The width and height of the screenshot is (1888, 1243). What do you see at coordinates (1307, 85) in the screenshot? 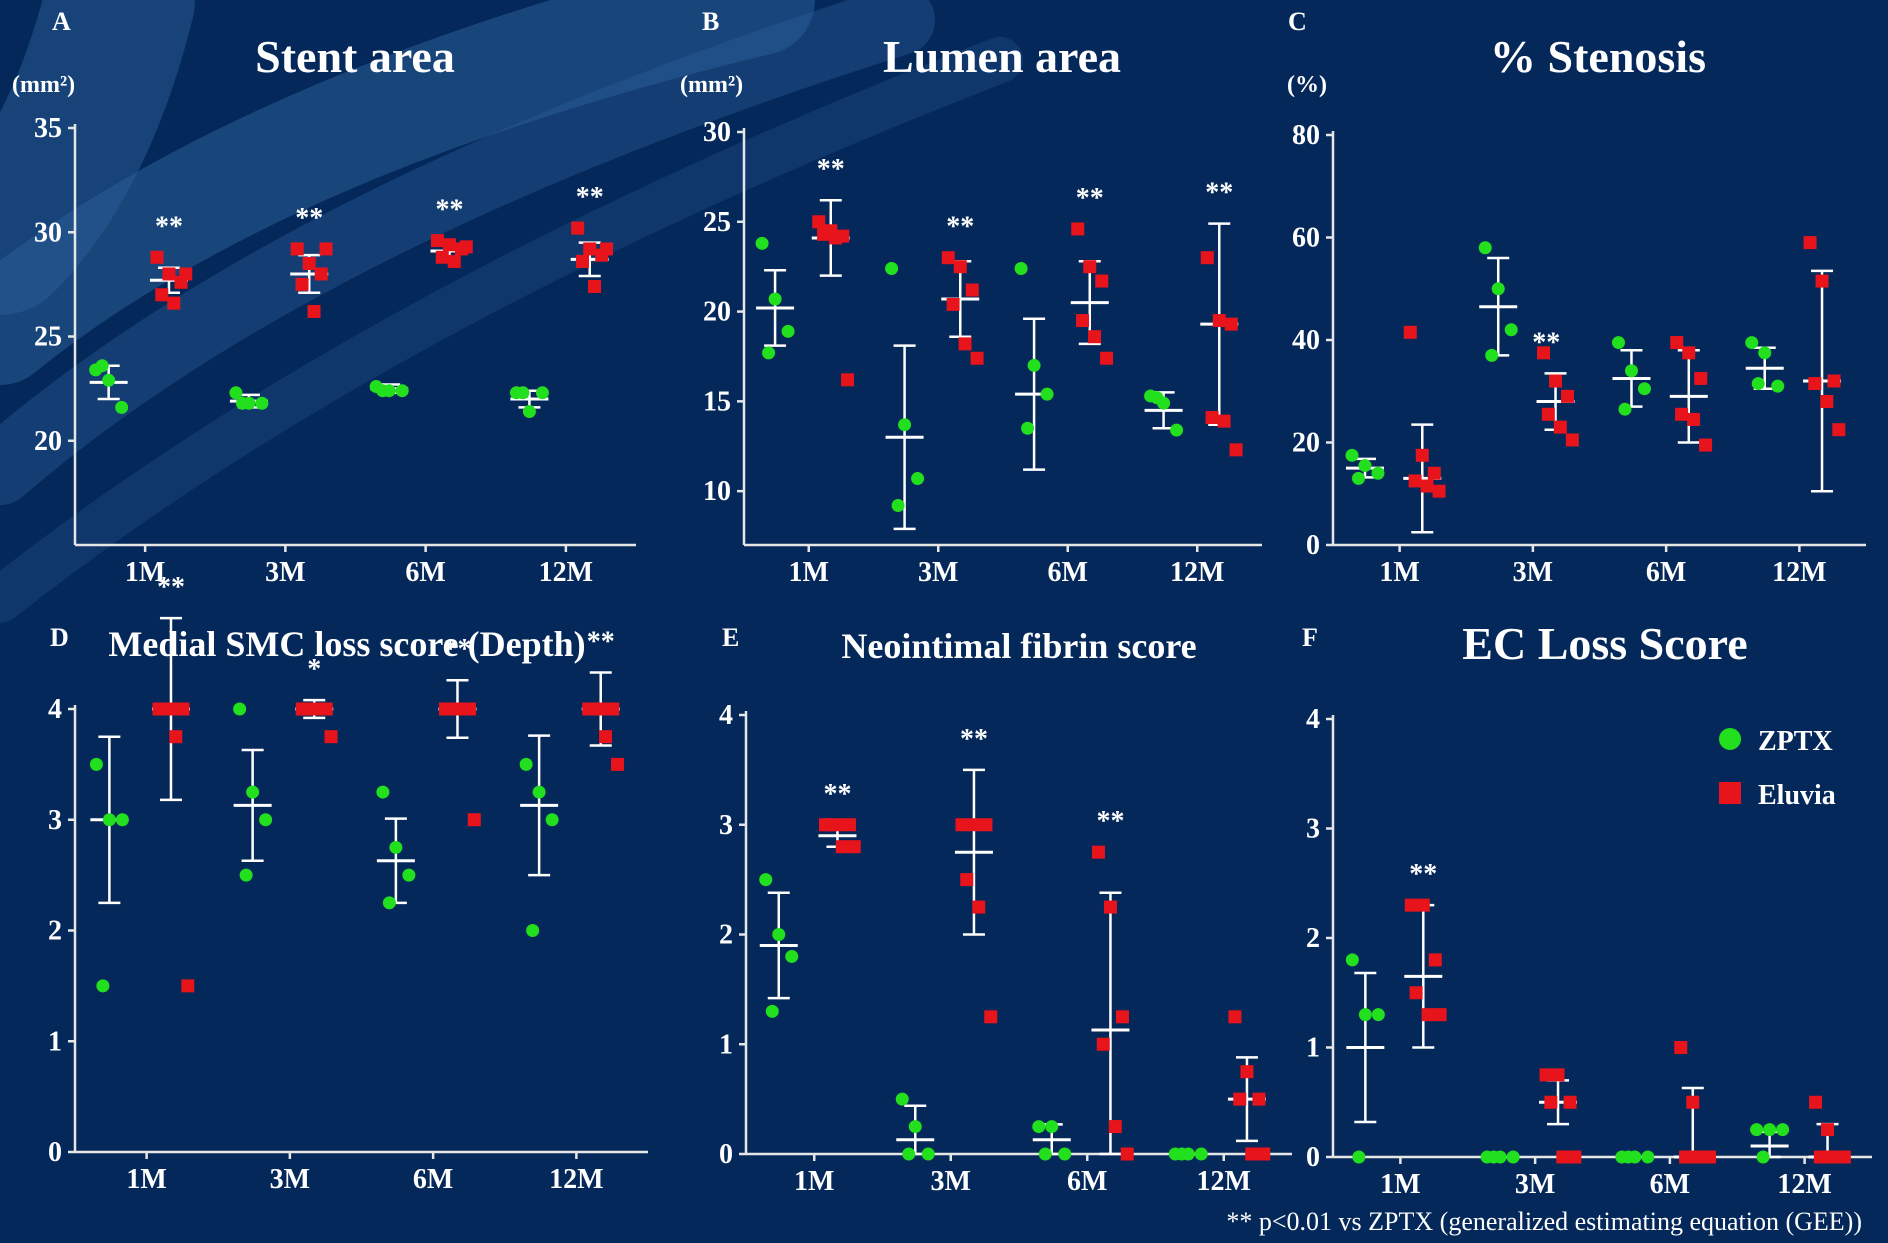
I see `y-unit-label: (%)` at bounding box center [1307, 85].